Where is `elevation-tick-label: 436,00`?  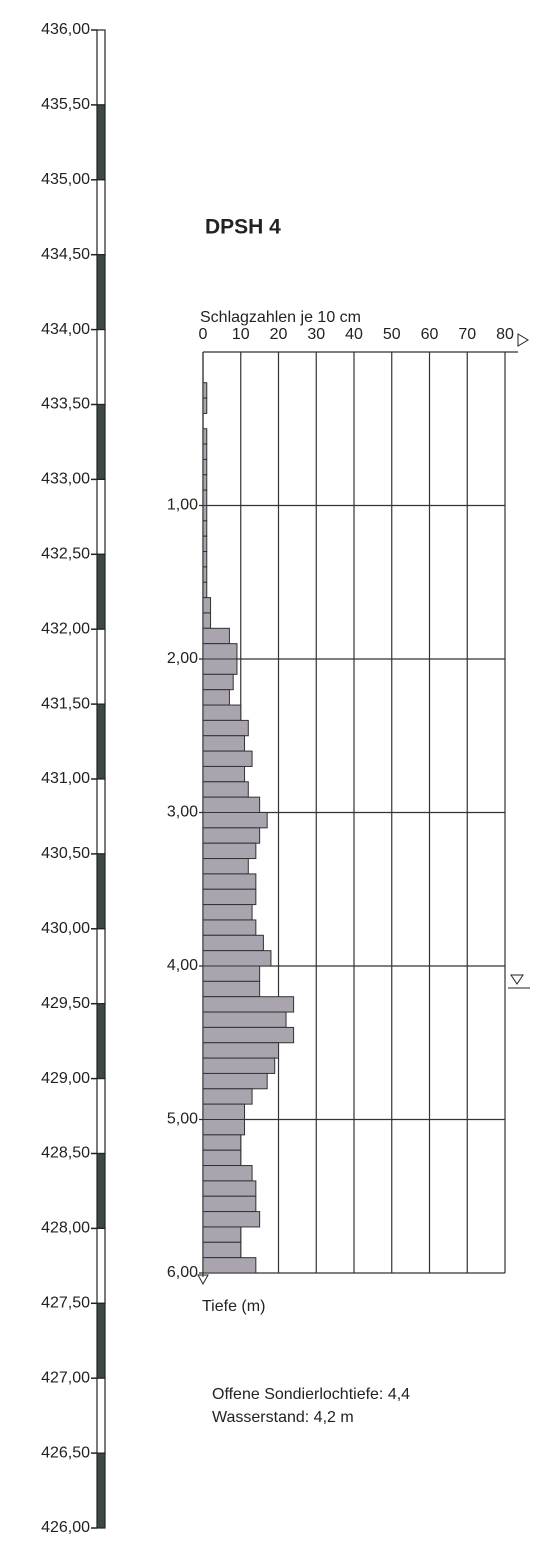 elevation-tick-label: 436,00 is located at coordinates (65, 29).